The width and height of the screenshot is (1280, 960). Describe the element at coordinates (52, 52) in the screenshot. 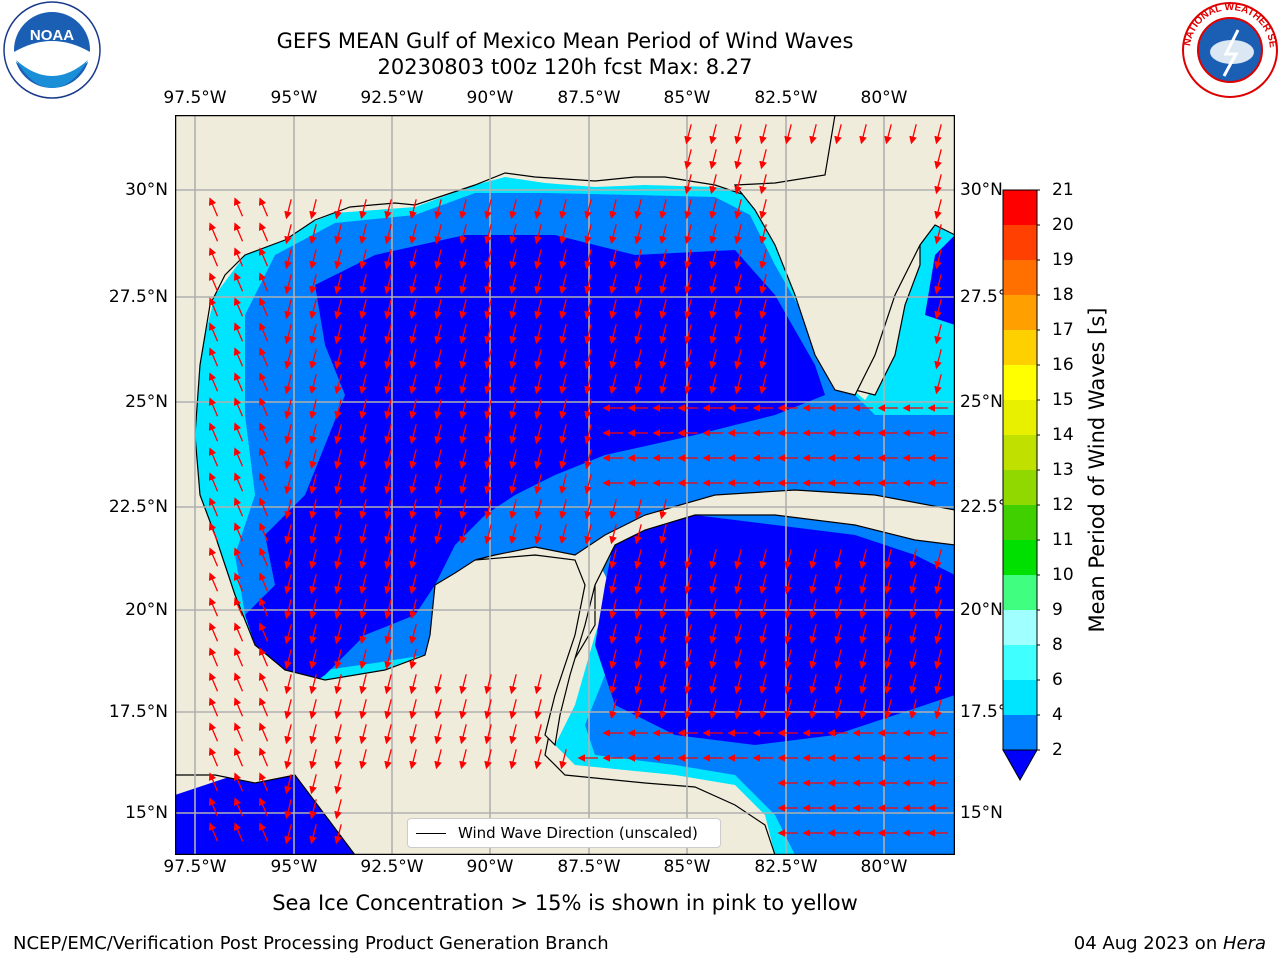

I see `noaa-logo: NOAA` at that location.